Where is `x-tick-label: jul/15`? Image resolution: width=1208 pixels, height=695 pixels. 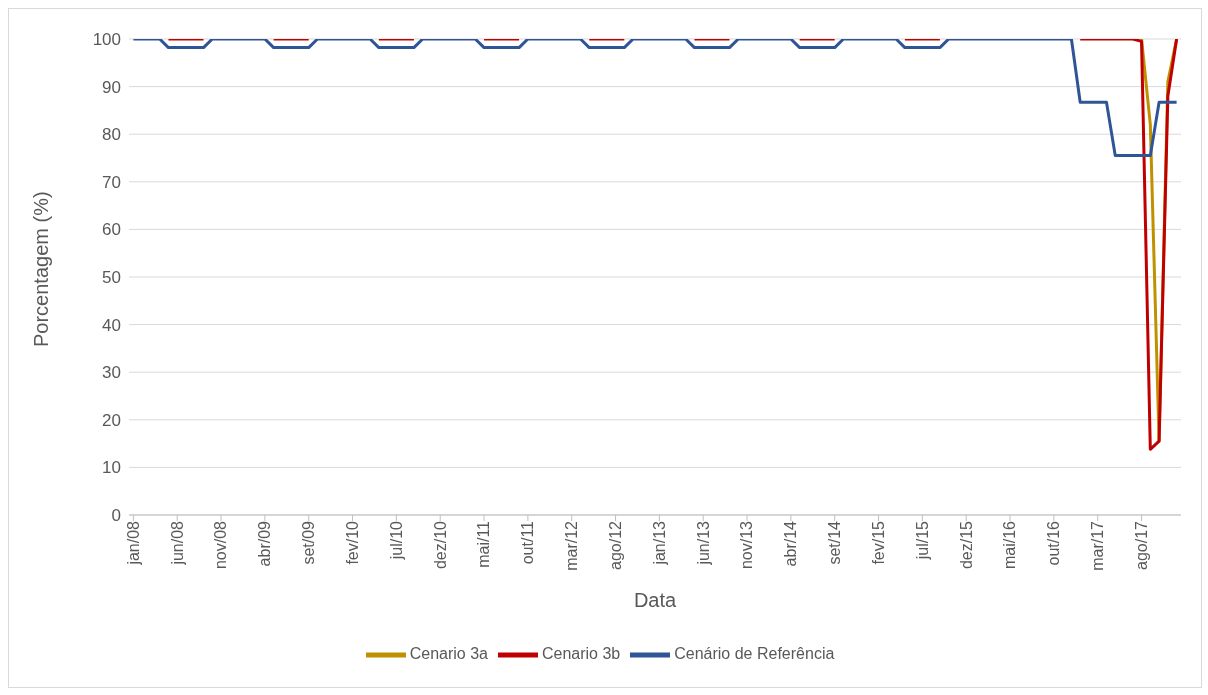
x-tick-label: jul/15 is located at coordinates (922, 540).